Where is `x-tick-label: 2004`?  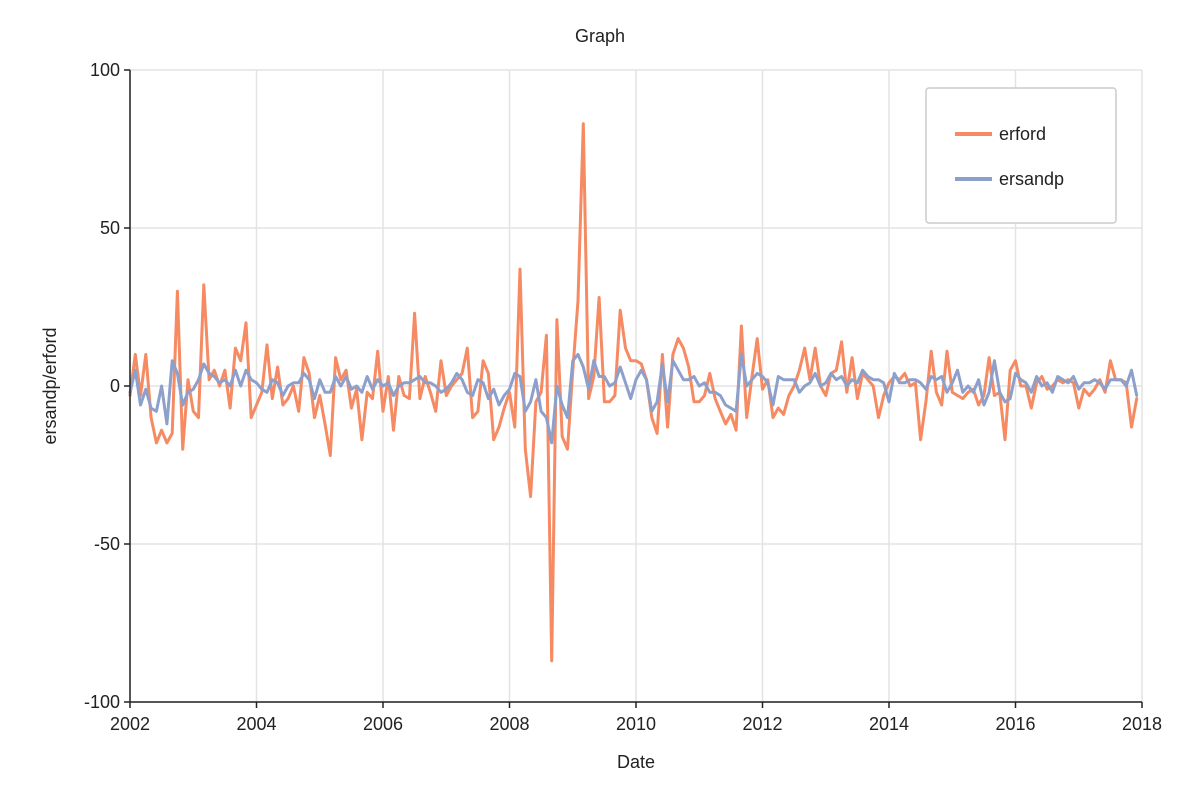 x-tick-label: 2004 is located at coordinates (256, 724).